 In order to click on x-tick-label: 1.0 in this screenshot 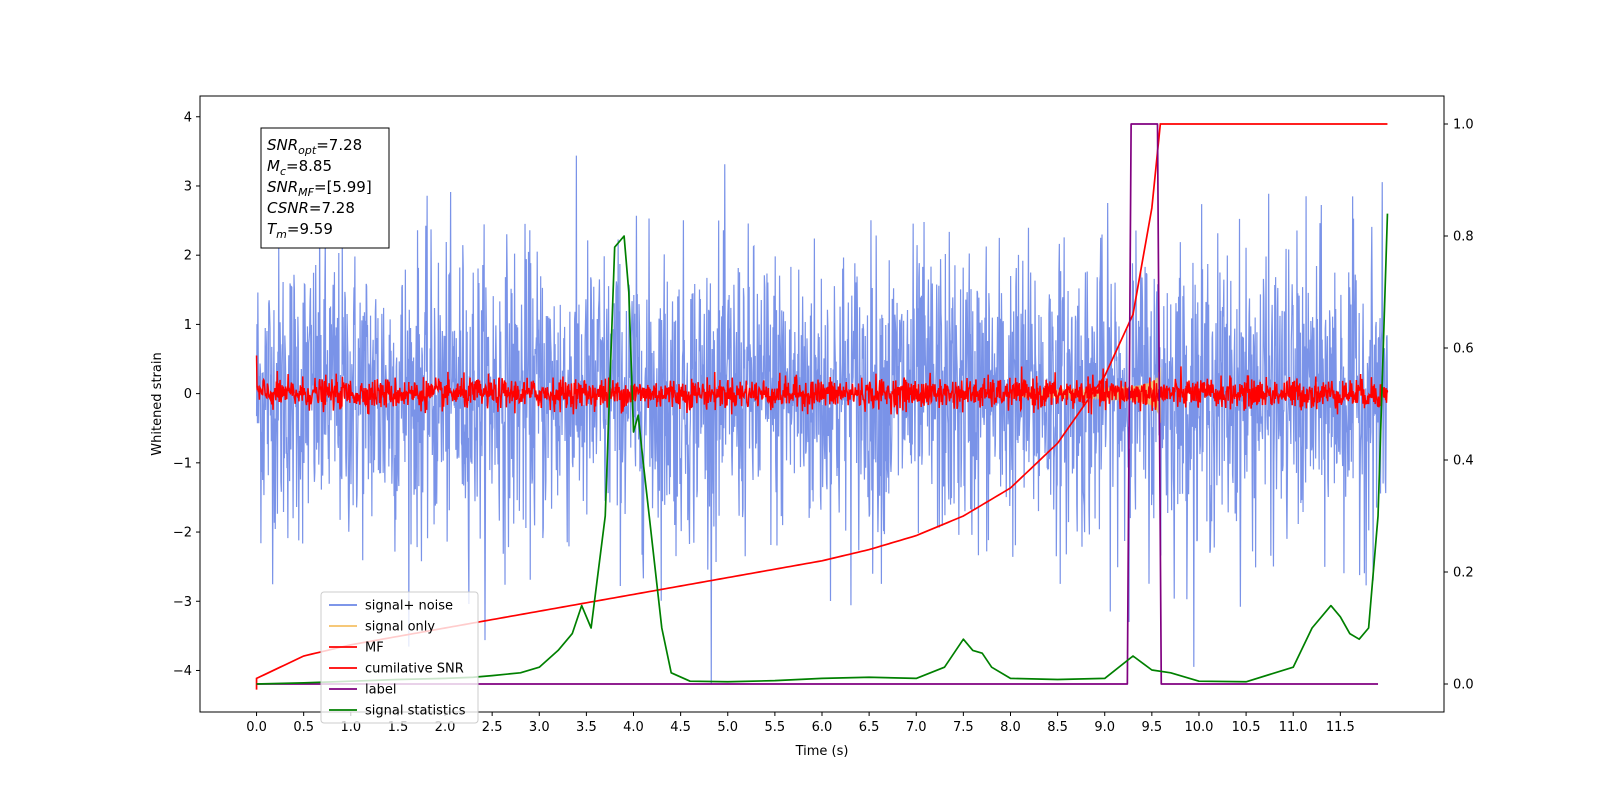, I will do `click(350, 727)`.